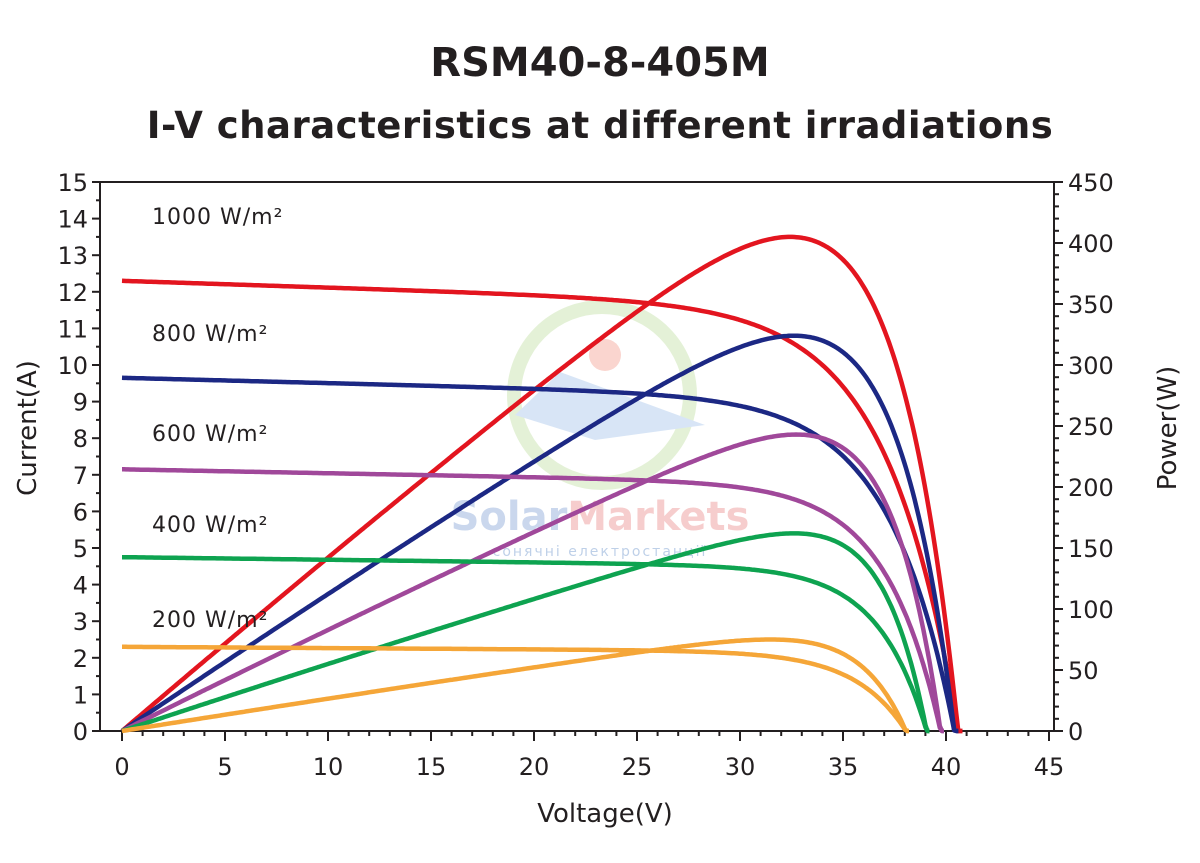 This screenshot has width=1200, height=863. Describe the element at coordinates (431, 767) in the screenshot. I see `x-tick-label: 15` at that location.